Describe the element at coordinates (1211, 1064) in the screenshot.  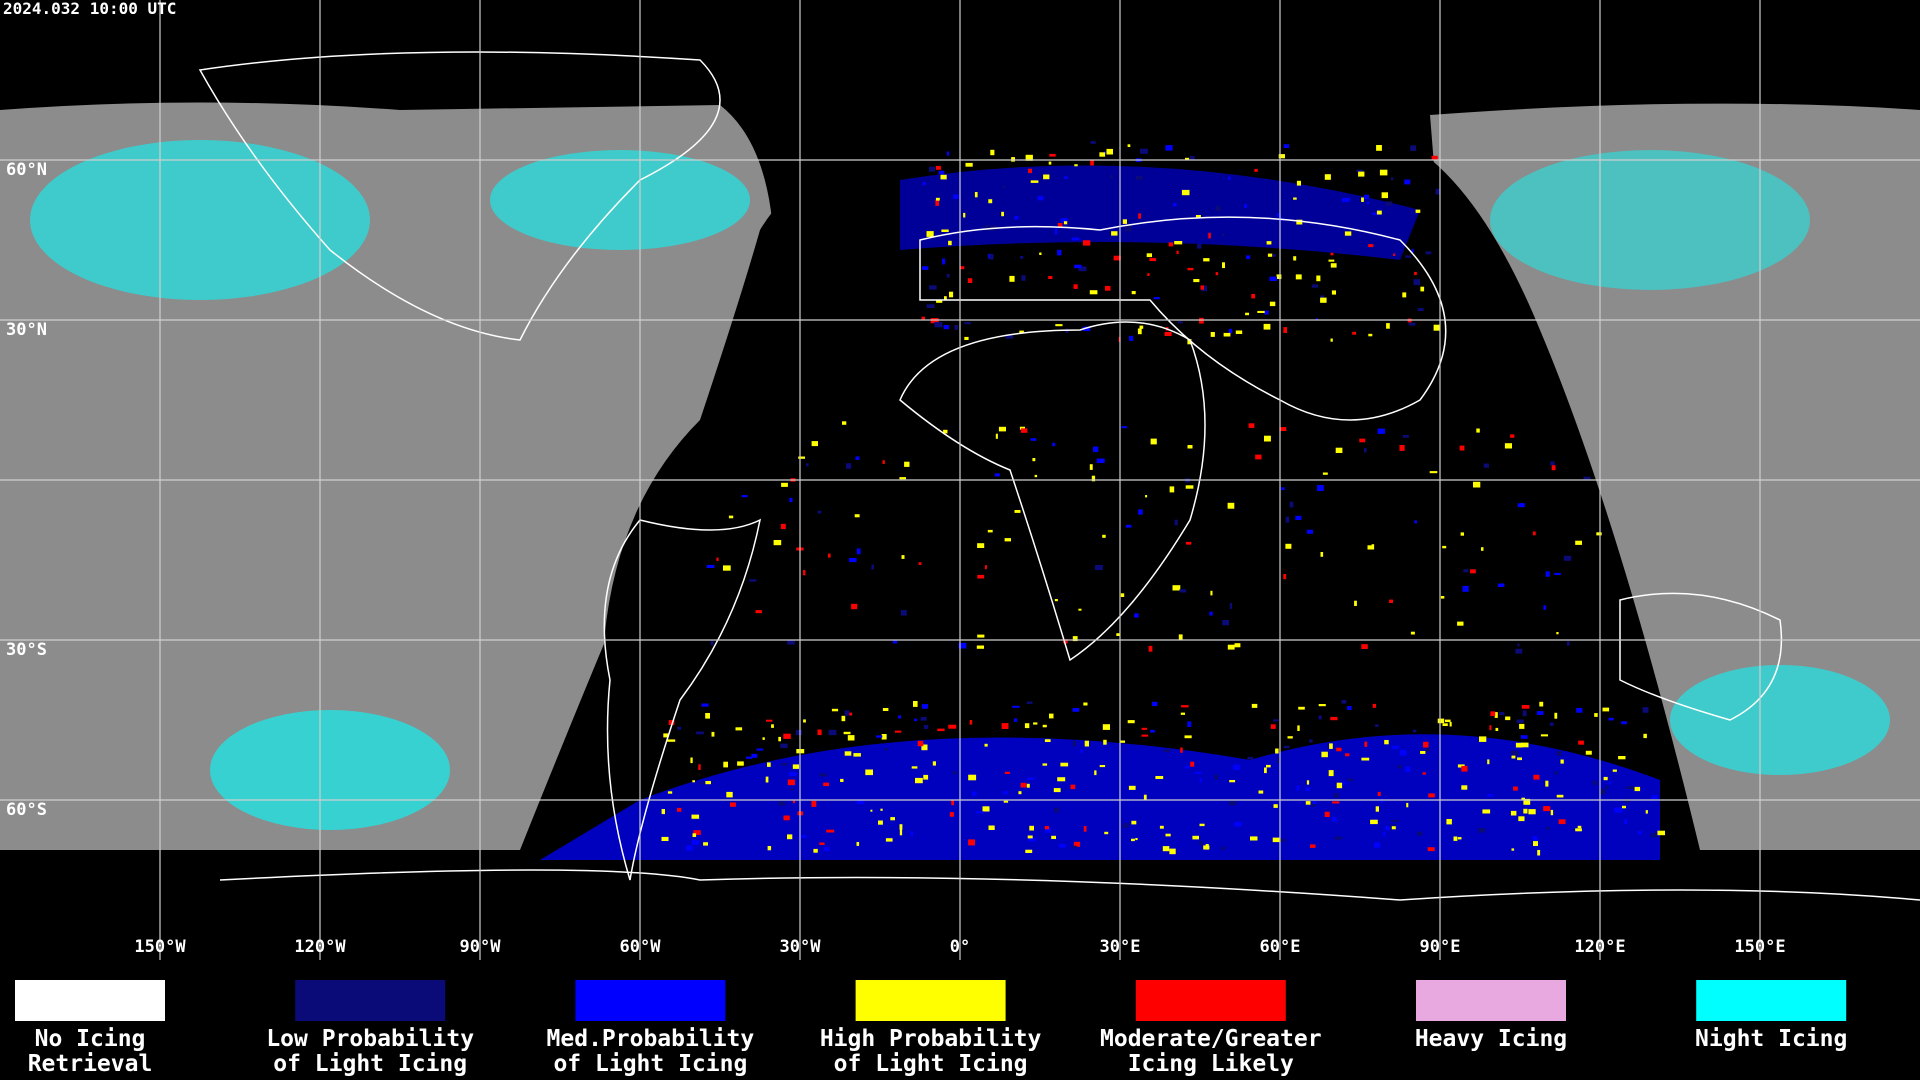
I see `legend-label: Icing Likely` at that location.